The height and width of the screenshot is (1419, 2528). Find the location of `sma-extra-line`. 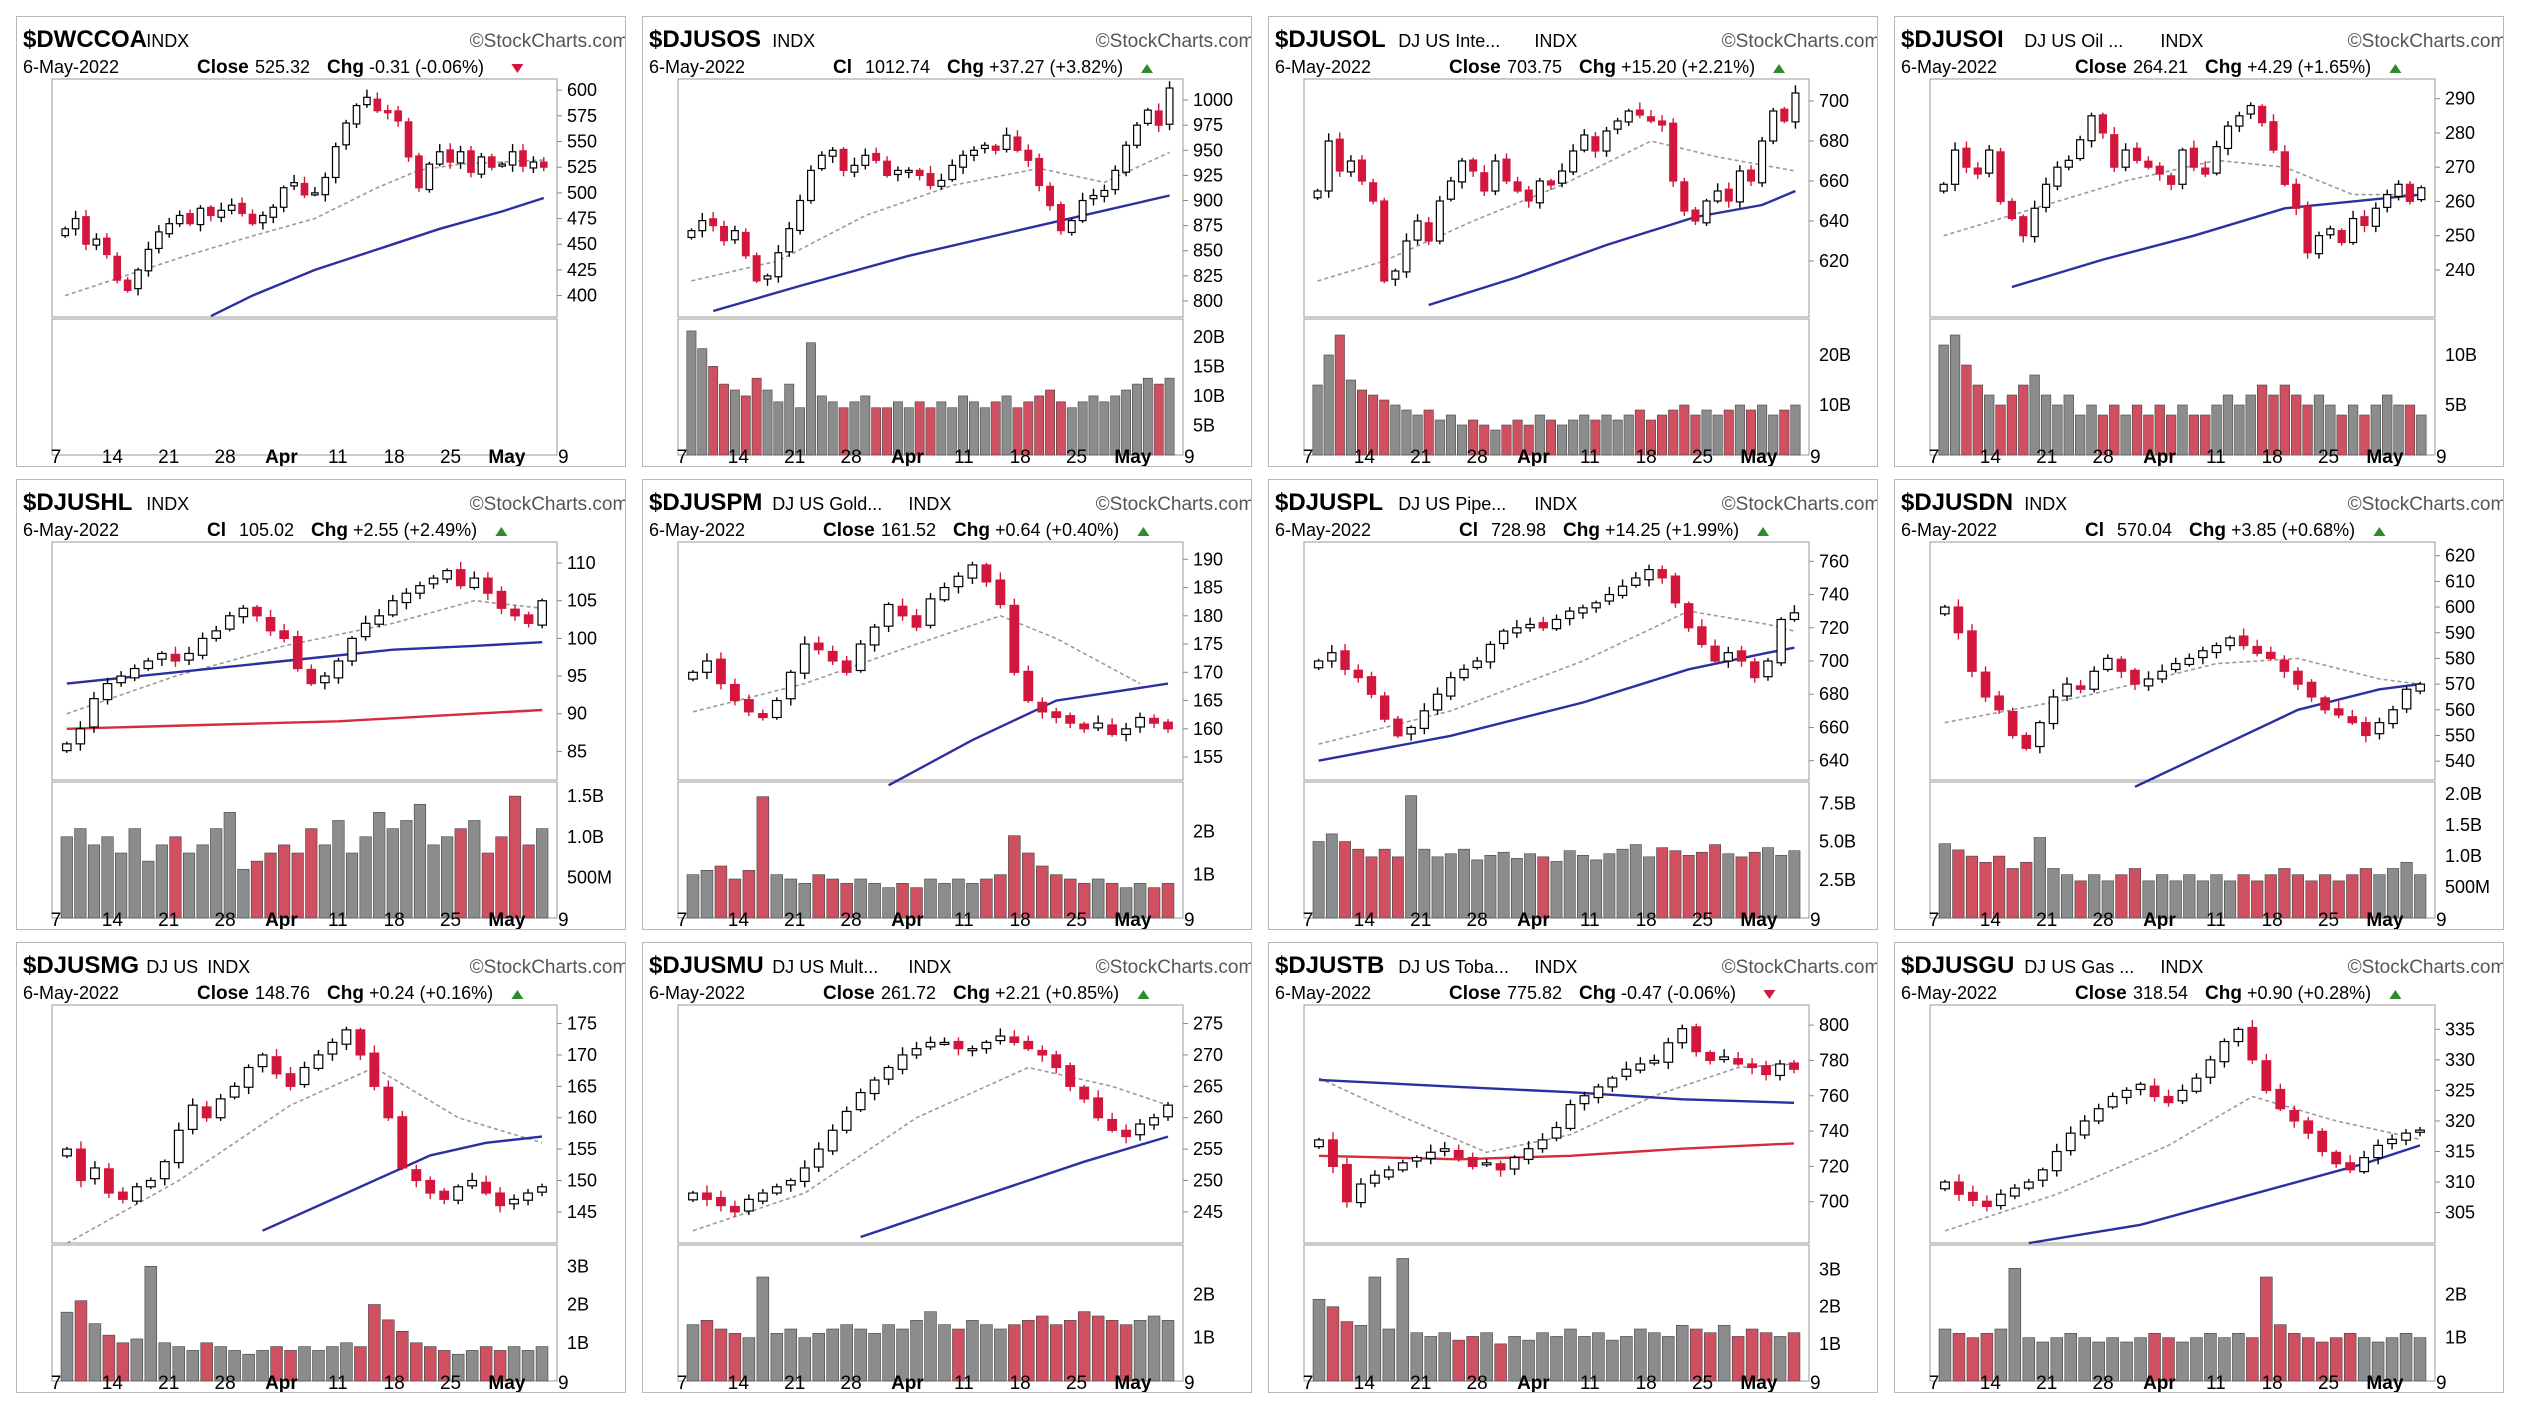

sma-extra-line is located at coordinates (1556, 1151).